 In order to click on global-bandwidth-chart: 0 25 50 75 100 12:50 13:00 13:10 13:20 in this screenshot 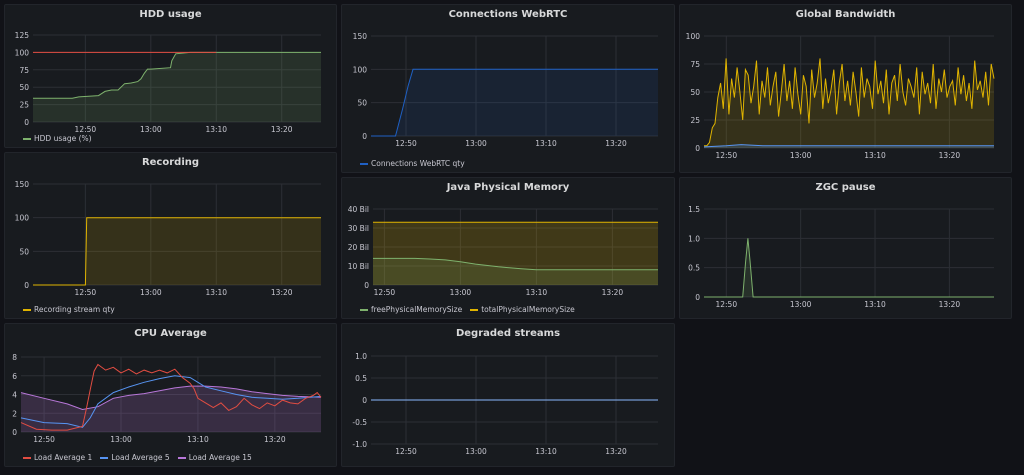, I will do `click(840, 96)`.